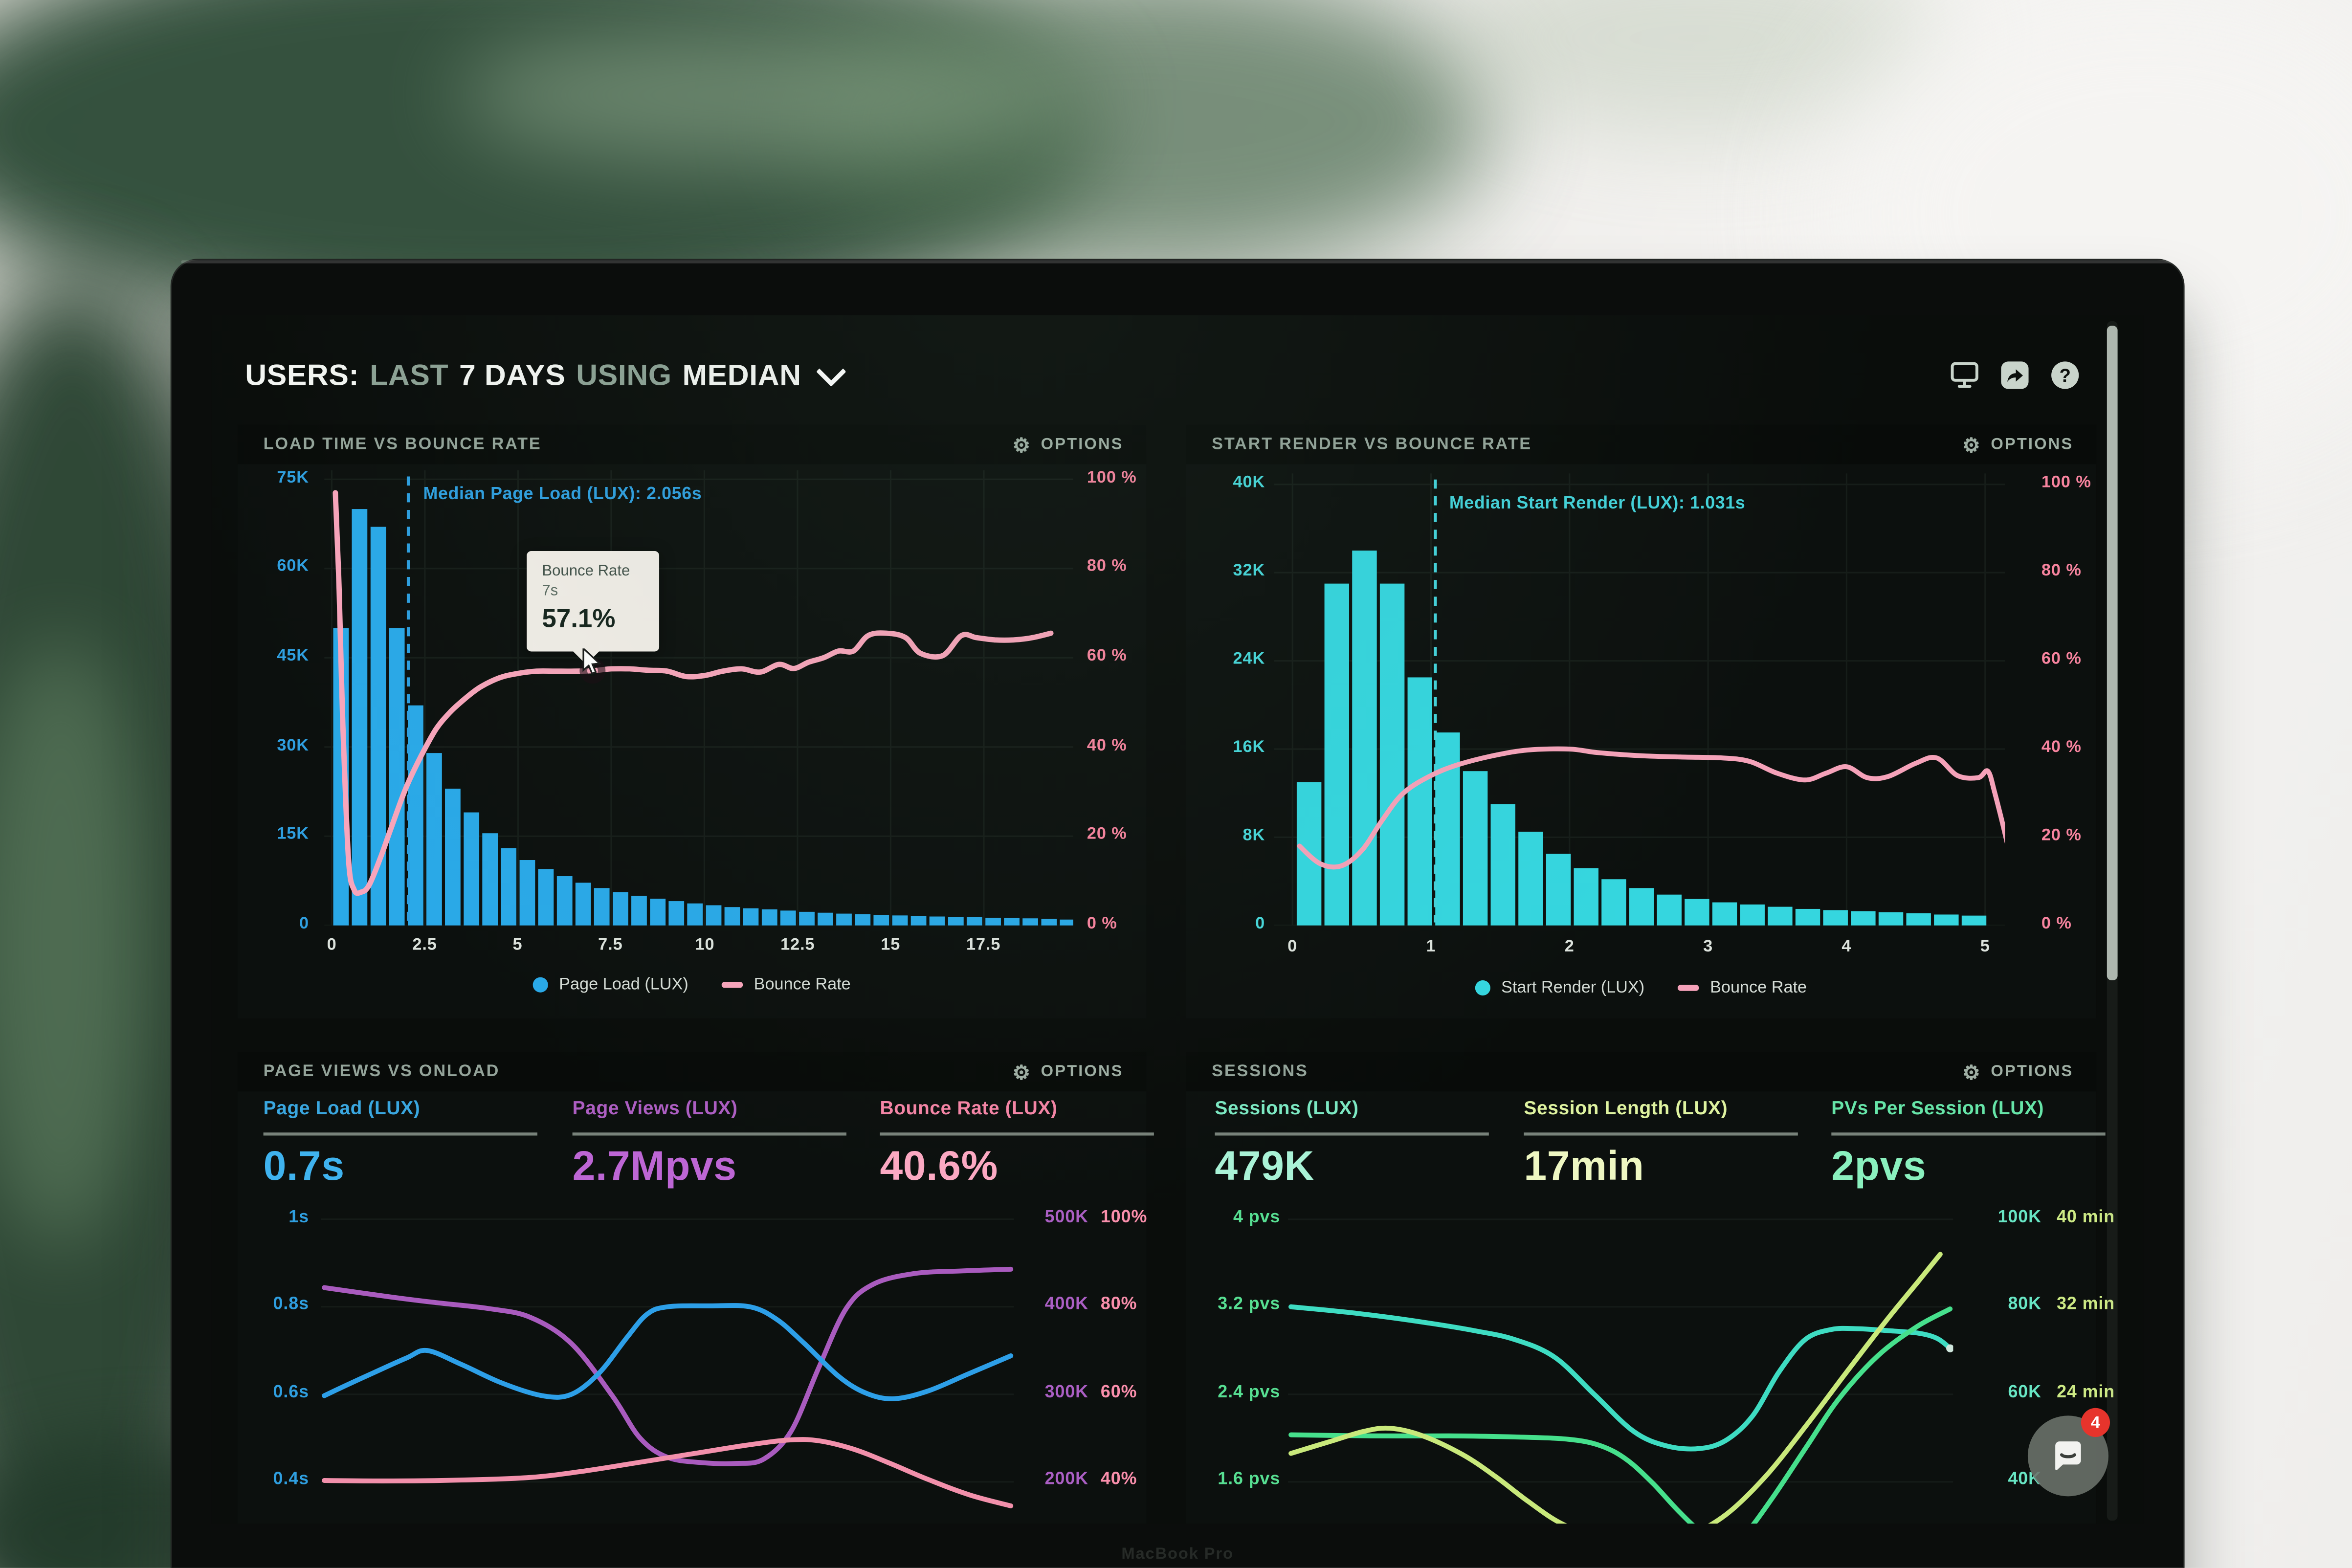  What do you see at coordinates (409, 375) in the screenshot?
I see `title-part: LAST` at bounding box center [409, 375].